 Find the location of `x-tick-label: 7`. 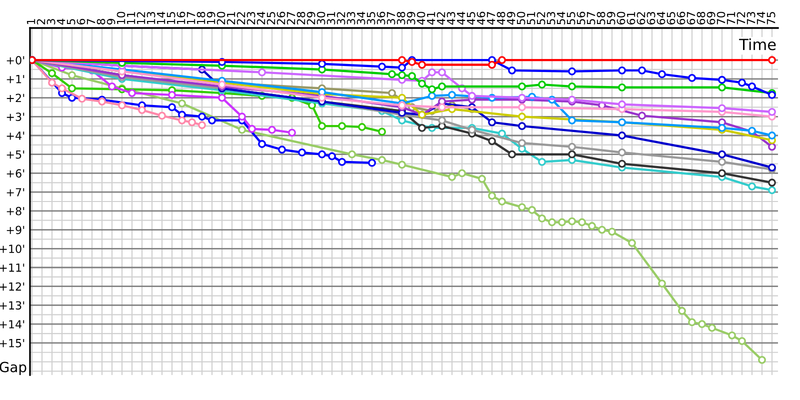

x-tick-label: 7 is located at coordinates (91, 21).